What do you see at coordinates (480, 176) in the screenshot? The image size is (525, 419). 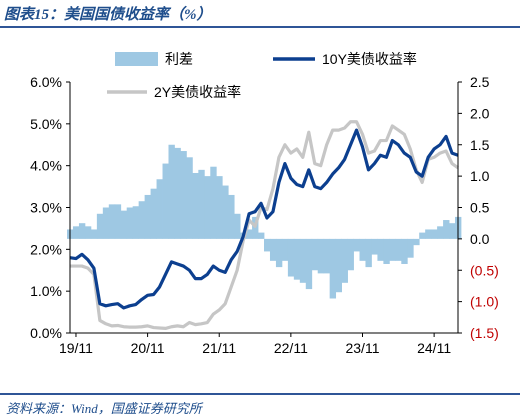 I see `right-tick-label: 1.0` at bounding box center [480, 176].